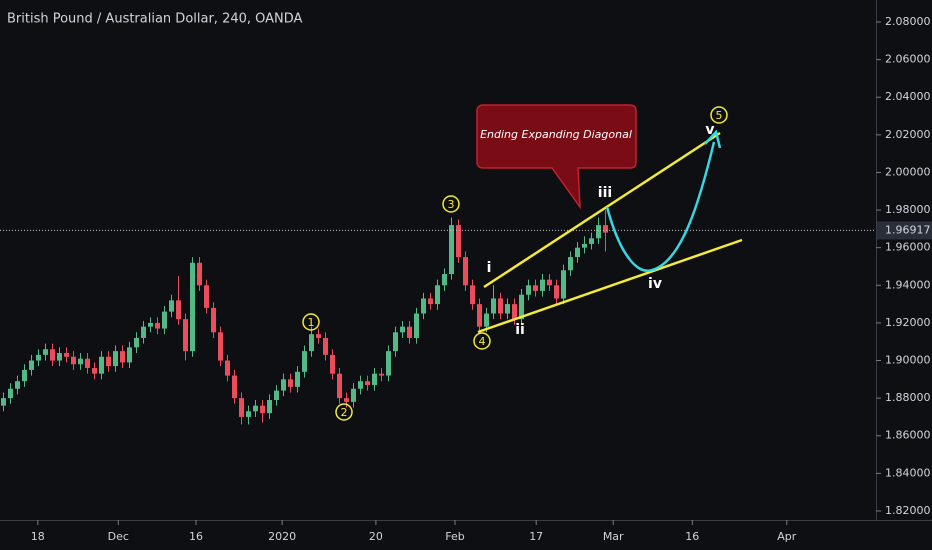  What do you see at coordinates (489, 268) in the screenshot?
I see `subwave-label: i` at bounding box center [489, 268].